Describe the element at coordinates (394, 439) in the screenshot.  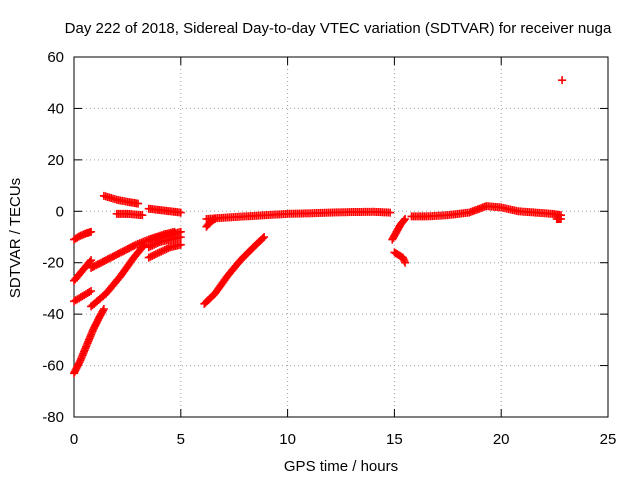
I see `x-tick-label: 15` at that location.